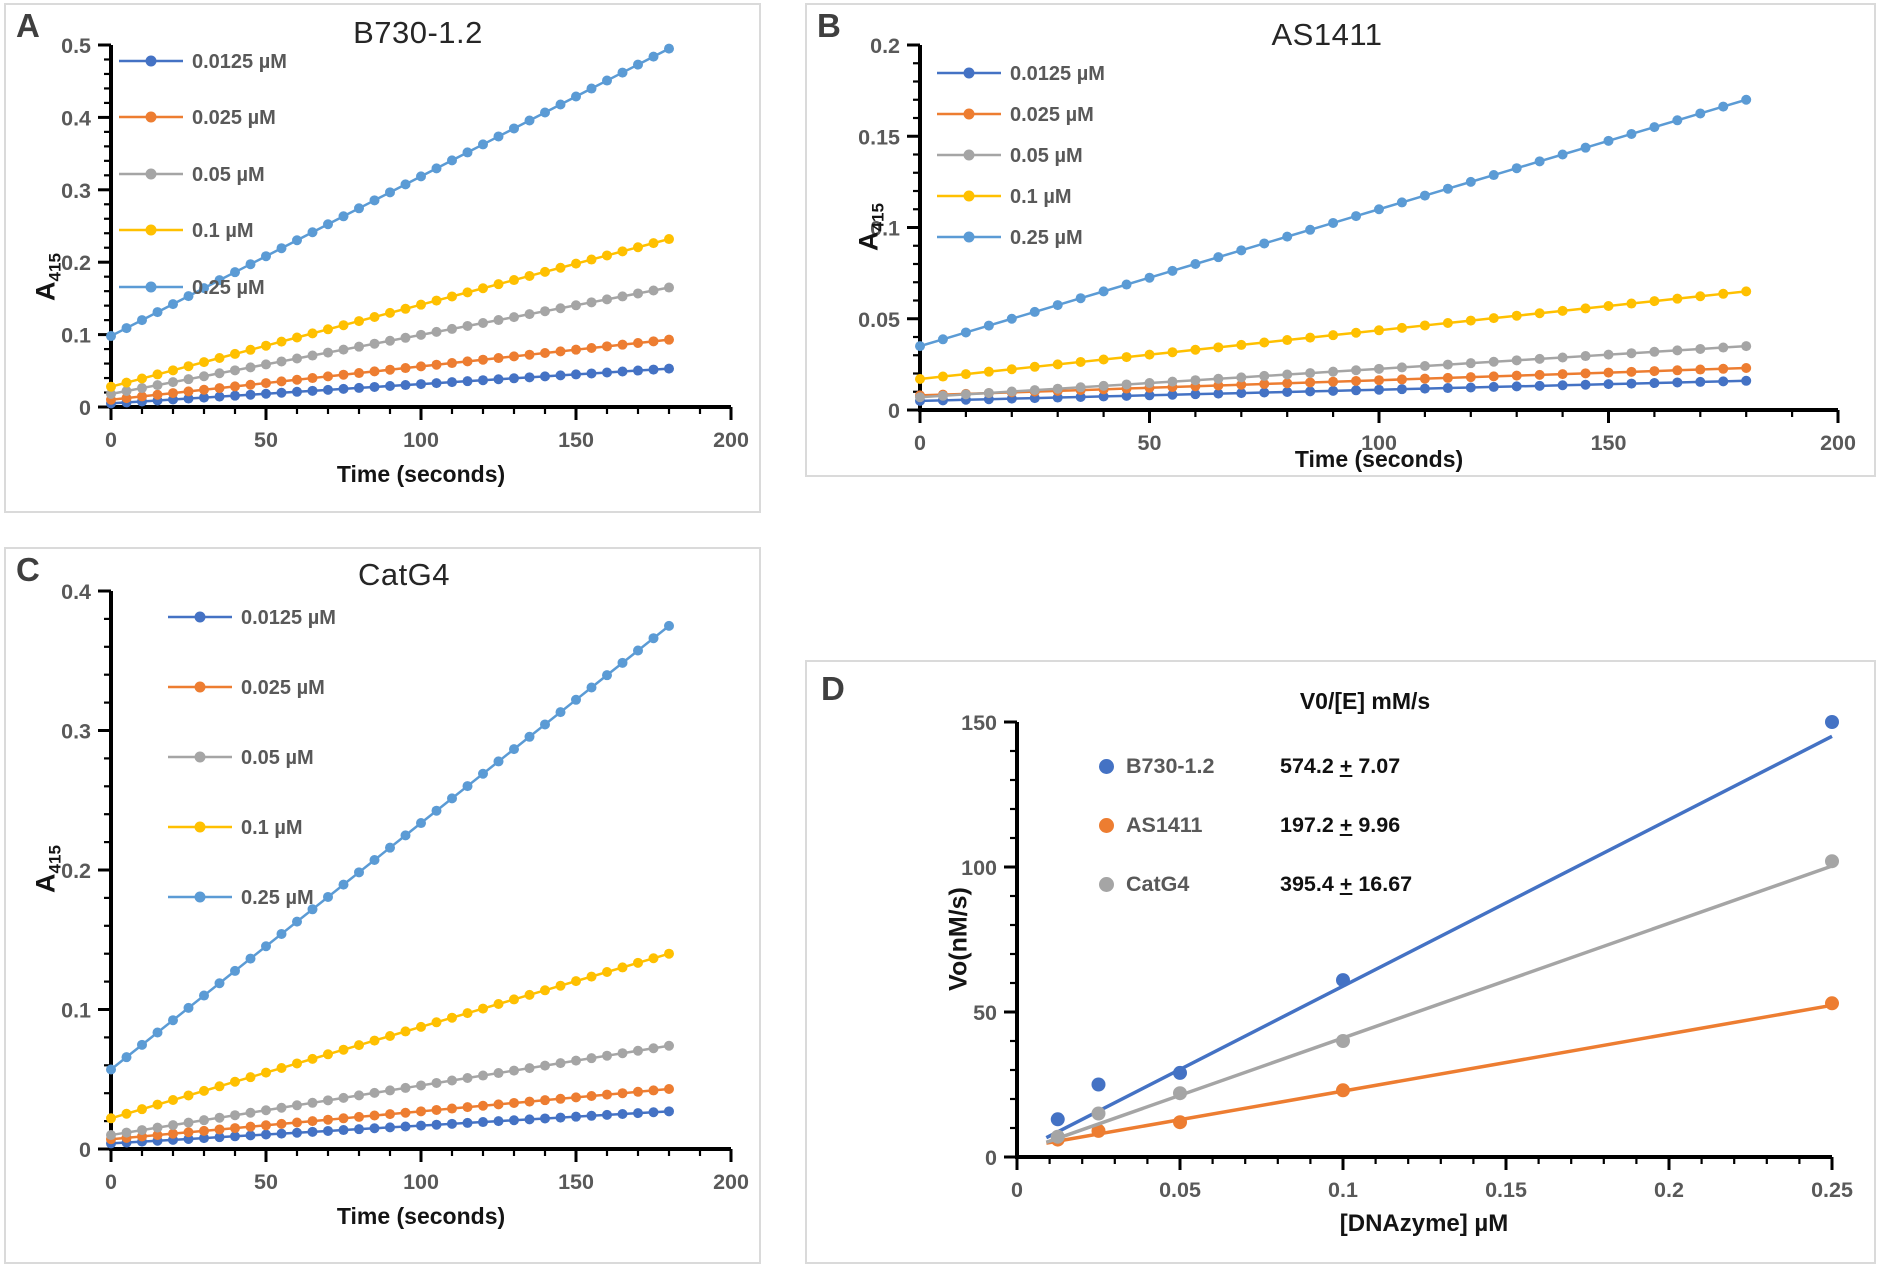  Describe the element at coordinates (76, 46) in the screenshot. I see `y-tick-label: 0.5` at that location.